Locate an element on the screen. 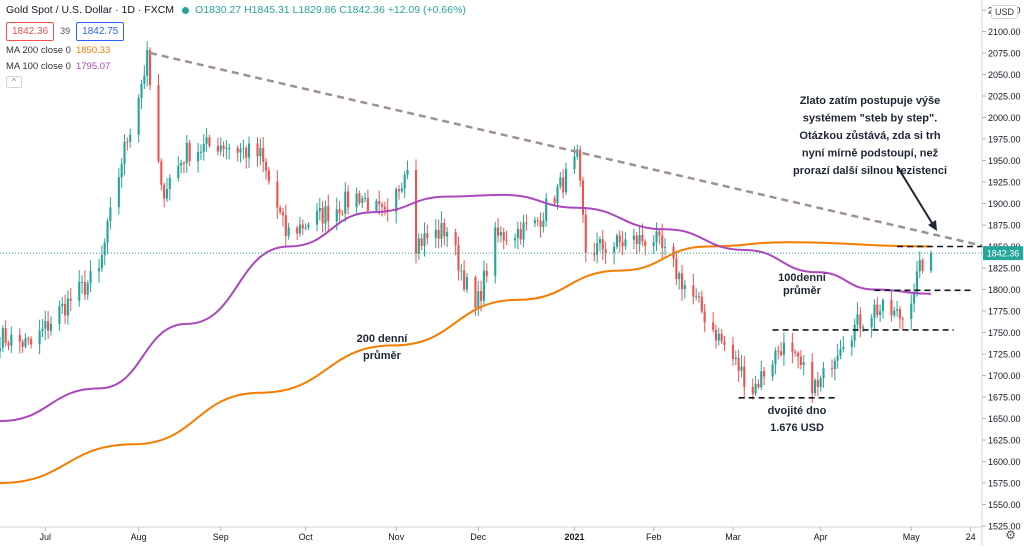 This screenshot has height=551, width=1024. ma100-legend: MA 100 close 0 1795.07 is located at coordinates (236, 66).